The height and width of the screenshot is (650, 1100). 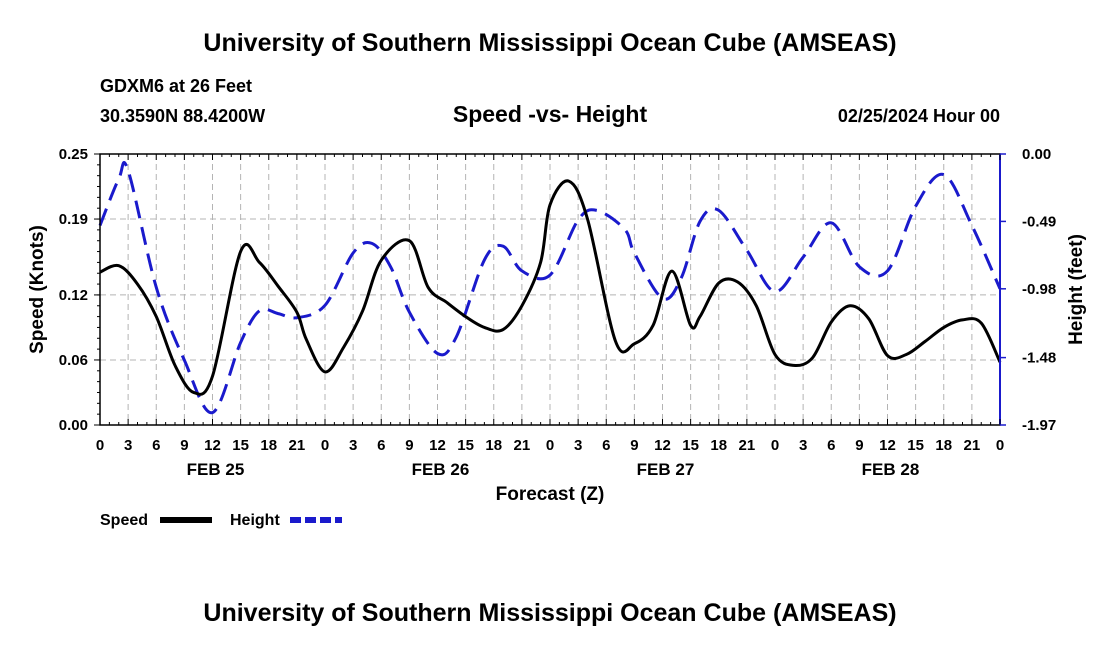 What do you see at coordinates (1039, 425) in the screenshot?
I see `y2-tick-label: -1.97` at bounding box center [1039, 425].